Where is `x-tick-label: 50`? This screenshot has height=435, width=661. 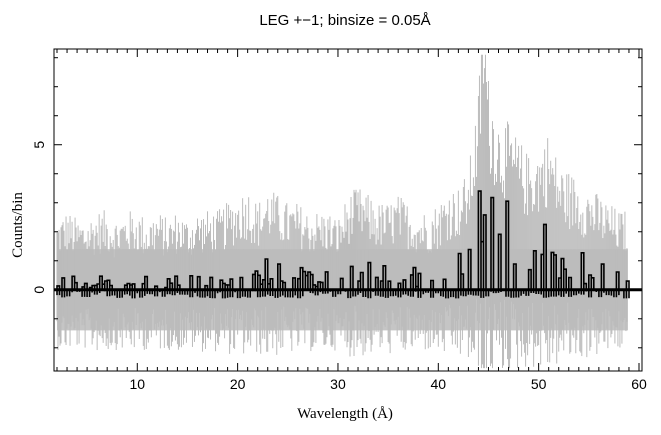
x-tick-label: 50 is located at coordinates (539, 384).